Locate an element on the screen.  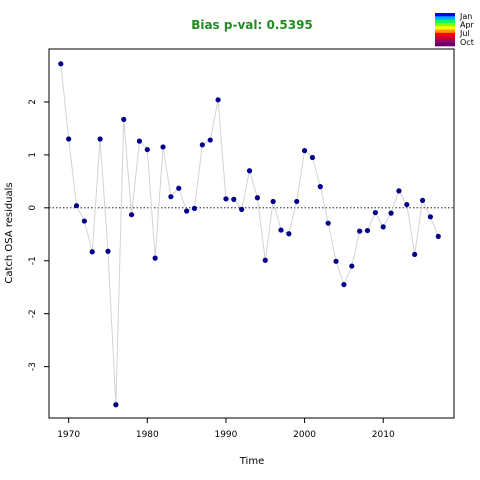
legend-label: Apr is located at coordinates (467, 25).